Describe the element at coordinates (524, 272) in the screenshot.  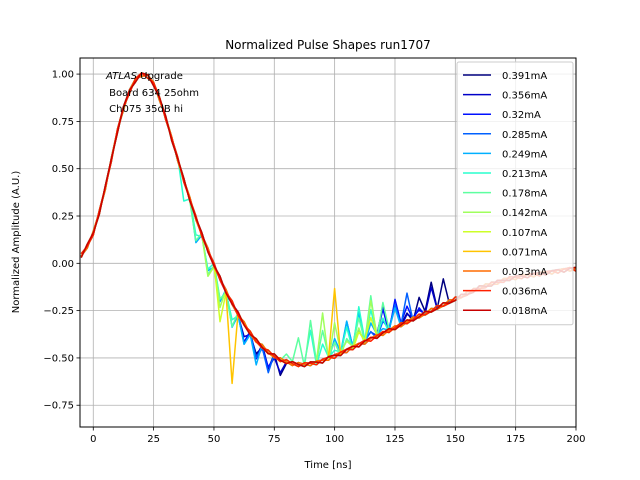
I see `legend-label: 0.053mA` at that location.